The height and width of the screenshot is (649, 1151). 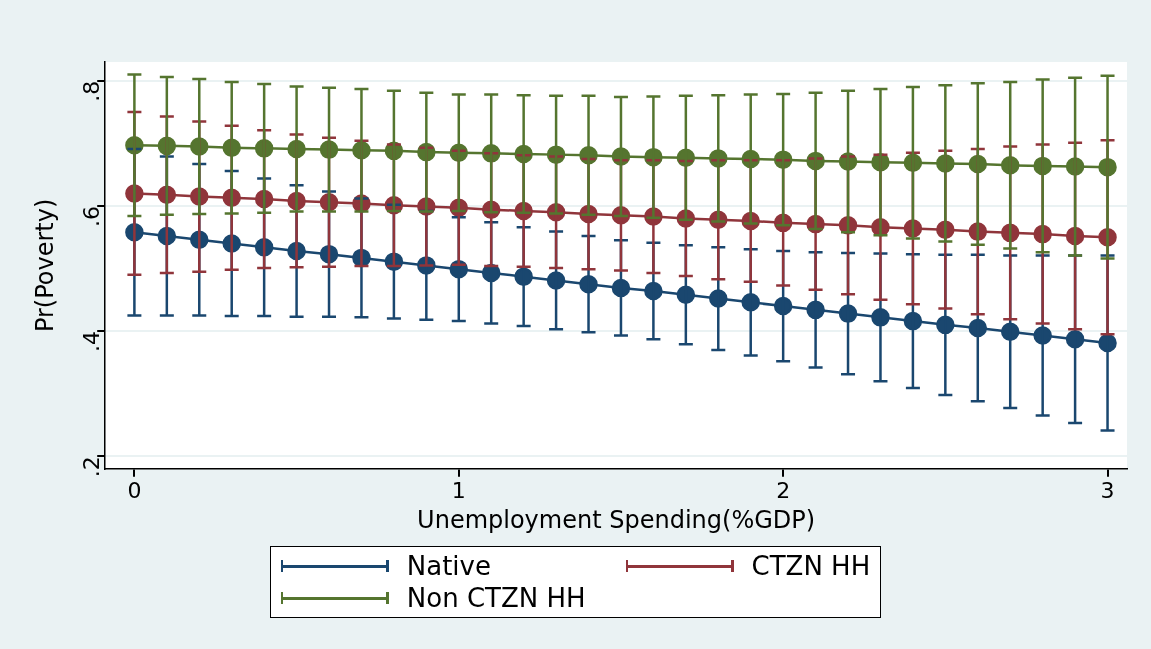 I want to click on y-axis-title: Pr(Poverty), so click(x=44, y=265).